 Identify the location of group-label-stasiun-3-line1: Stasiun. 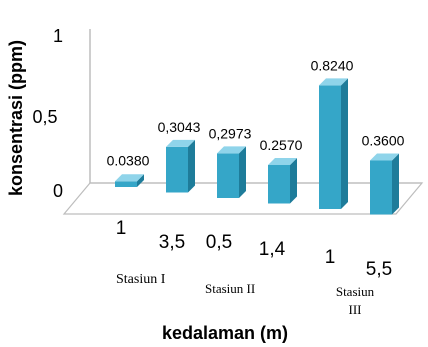
(355, 291).